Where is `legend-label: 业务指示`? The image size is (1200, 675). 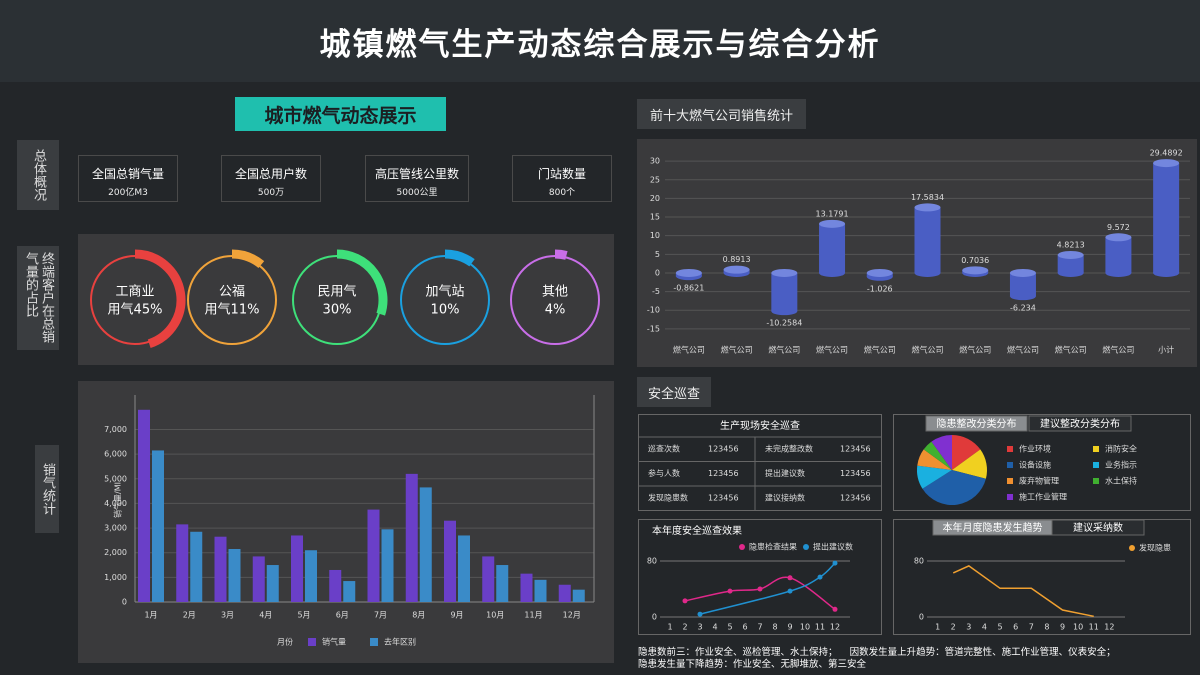
legend-label: 业务指示 is located at coordinates (1121, 465).